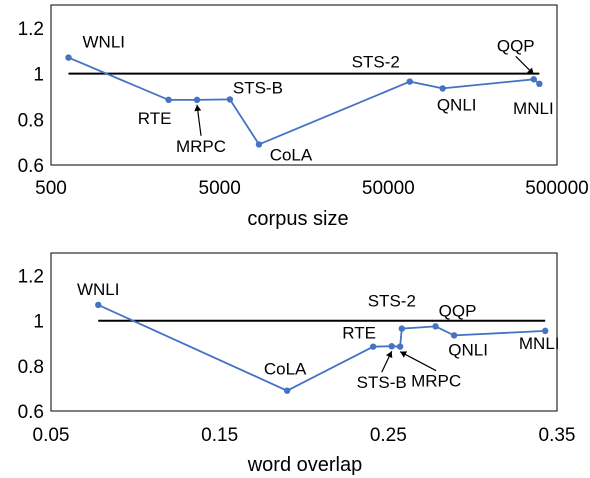  Describe the element at coordinates (418, 361) in the screenshot. I see `arrow-mrpc` at that location.